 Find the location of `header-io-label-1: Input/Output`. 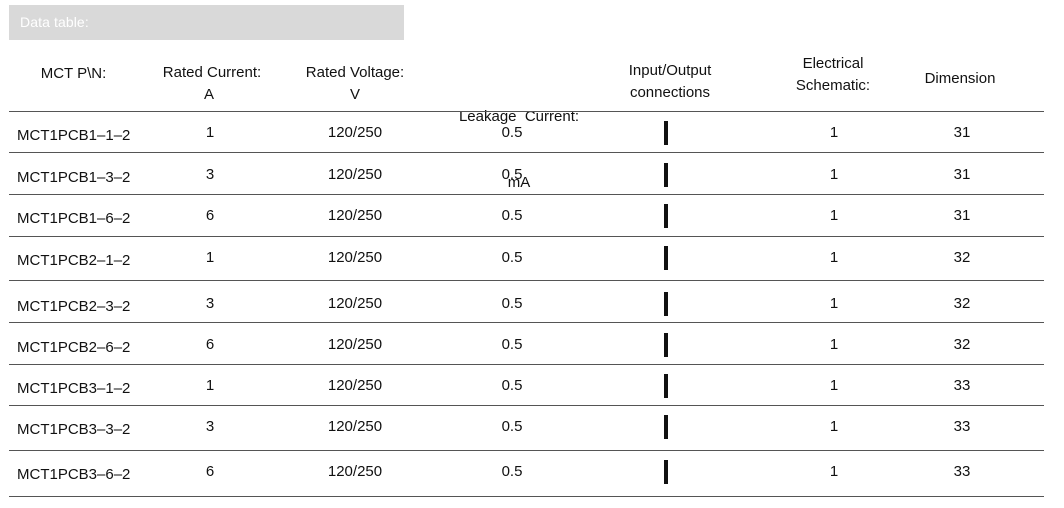

header-io-label-1: Input/Output is located at coordinates (670, 70).